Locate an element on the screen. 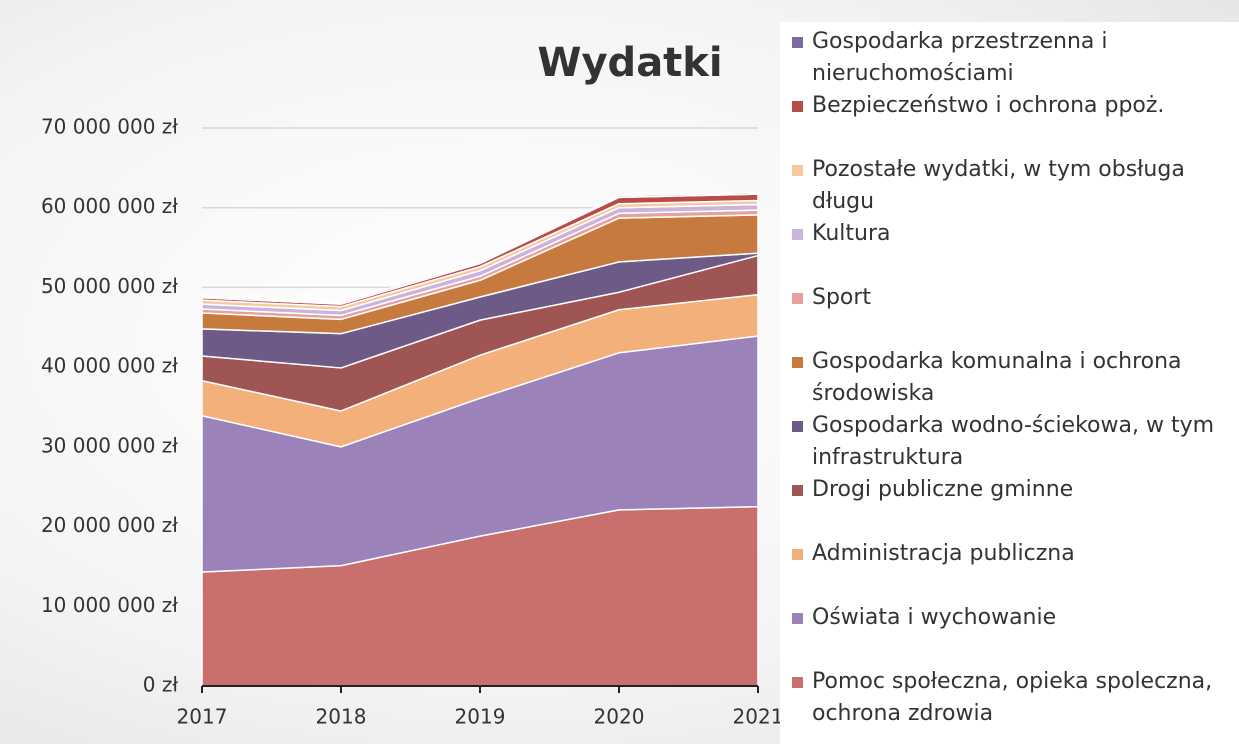  legend-label: Administracja publiczna is located at coordinates (943, 553).